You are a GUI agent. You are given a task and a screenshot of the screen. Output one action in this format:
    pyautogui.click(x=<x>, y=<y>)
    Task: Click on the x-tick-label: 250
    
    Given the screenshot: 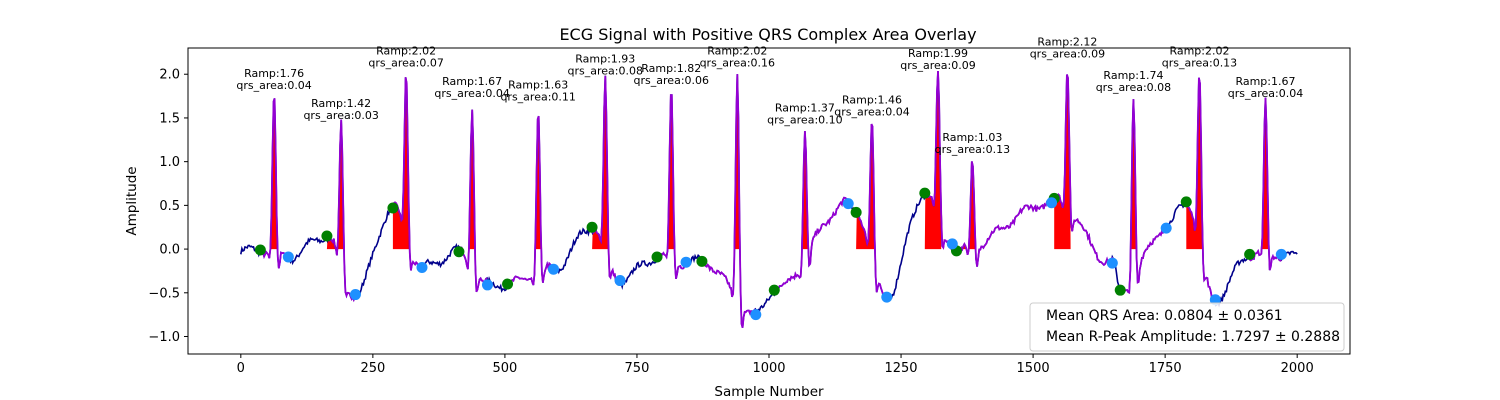 What is the action you would take?
    pyautogui.click(x=372, y=368)
    